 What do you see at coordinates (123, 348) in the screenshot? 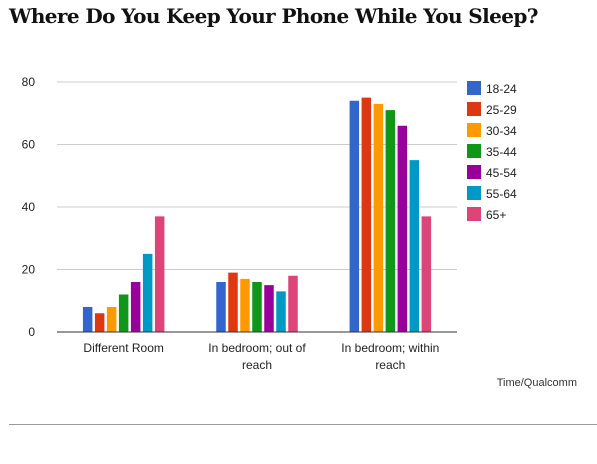
I see `x-tick-label: Different Room` at bounding box center [123, 348].